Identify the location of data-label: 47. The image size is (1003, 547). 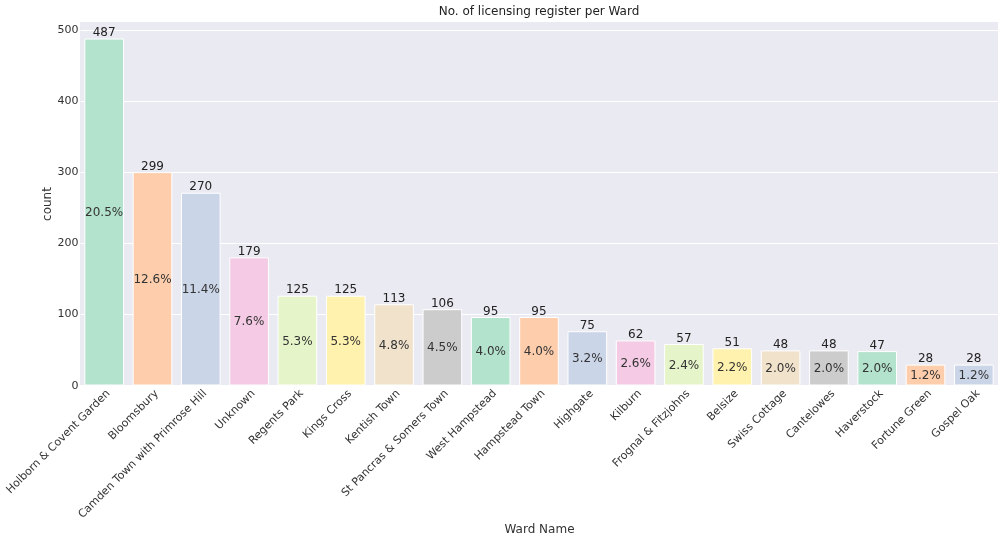
(877, 344).